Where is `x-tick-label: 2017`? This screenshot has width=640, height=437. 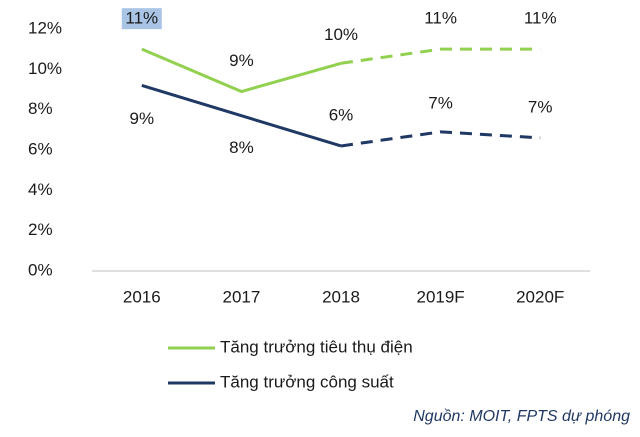
x-tick-label: 2017 is located at coordinates (241, 296).